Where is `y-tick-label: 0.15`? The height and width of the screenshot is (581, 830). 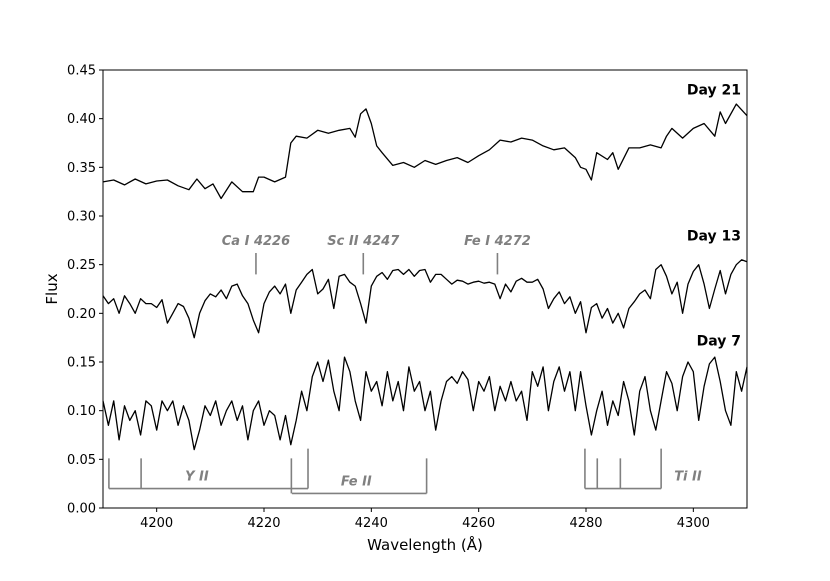 y-tick-label: 0.15 is located at coordinates (81, 363).